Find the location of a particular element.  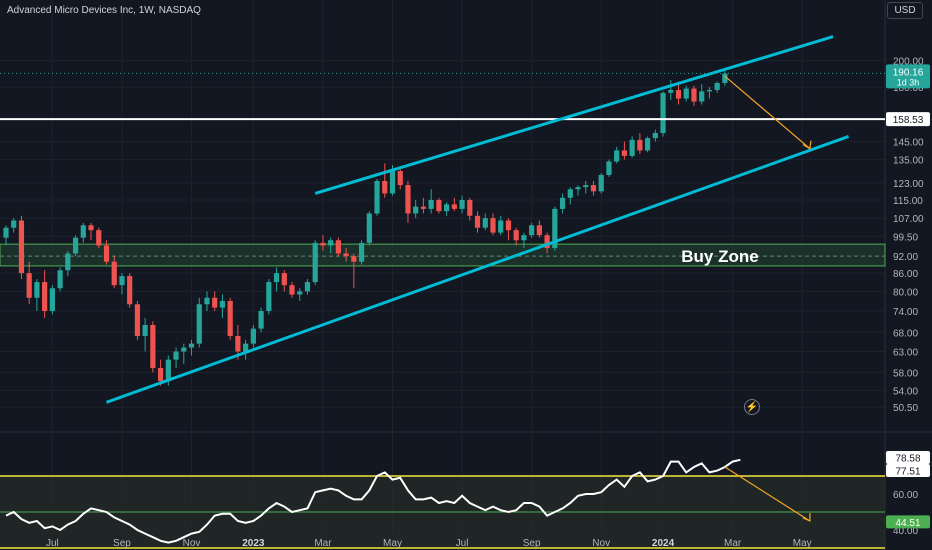

rsi-value-label: 44.51 is located at coordinates (907, 523).